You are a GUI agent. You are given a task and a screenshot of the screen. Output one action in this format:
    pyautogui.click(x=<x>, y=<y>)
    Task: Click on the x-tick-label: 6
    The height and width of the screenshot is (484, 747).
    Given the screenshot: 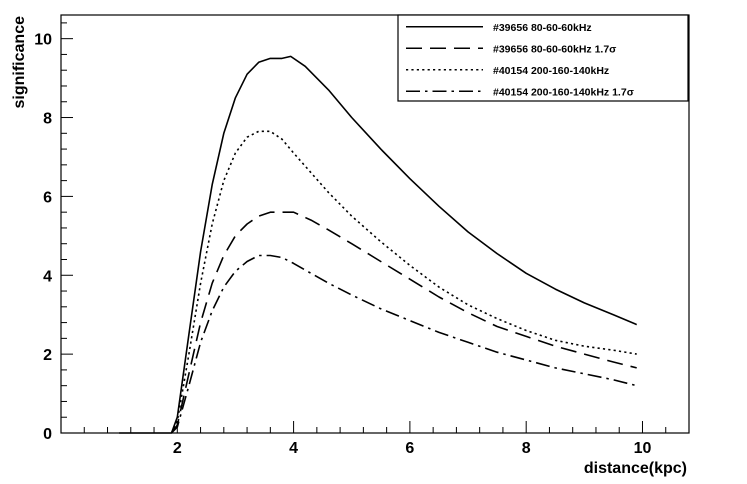 What is the action you would take?
    pyautogui.click(x=409, y=448)
    